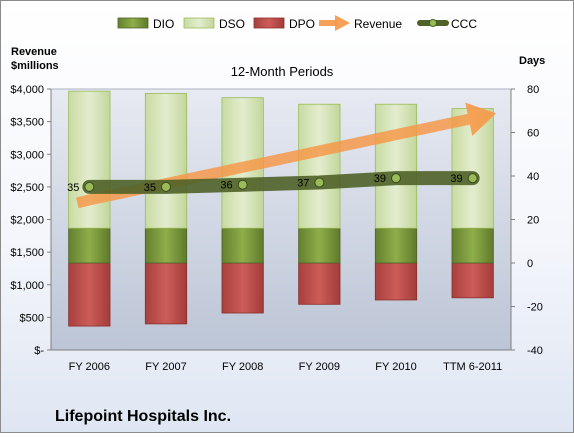 The height and width of the screenshot is (437, 574). Describe the element at coordinates (535, 308) in the screenshot. I see `right-tick-label: -20` at that location.